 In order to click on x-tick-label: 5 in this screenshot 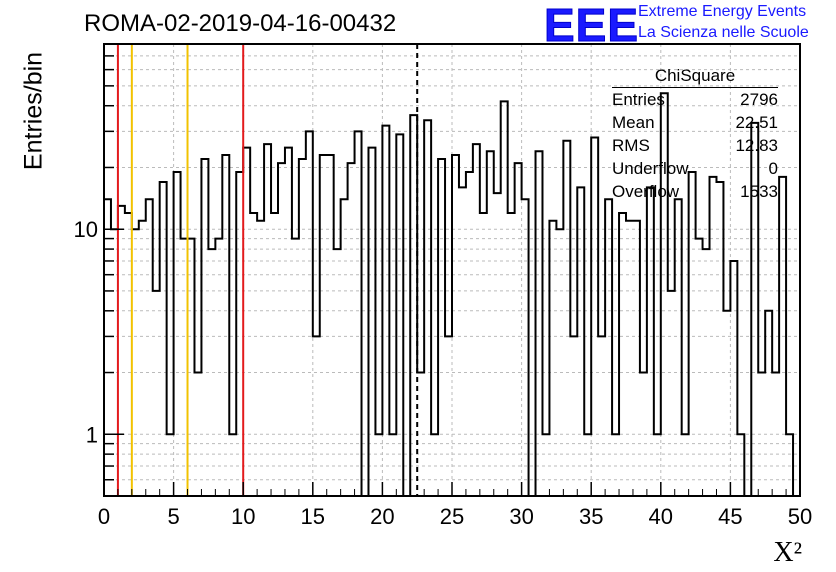, I will do `click(173, 516)`.